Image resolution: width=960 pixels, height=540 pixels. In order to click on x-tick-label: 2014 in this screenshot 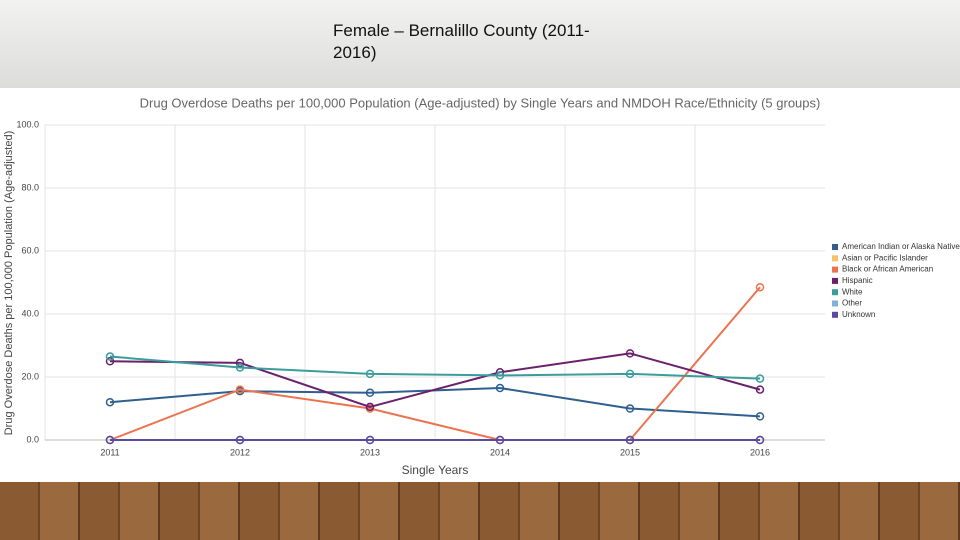, I will do `click(500, 452)`.